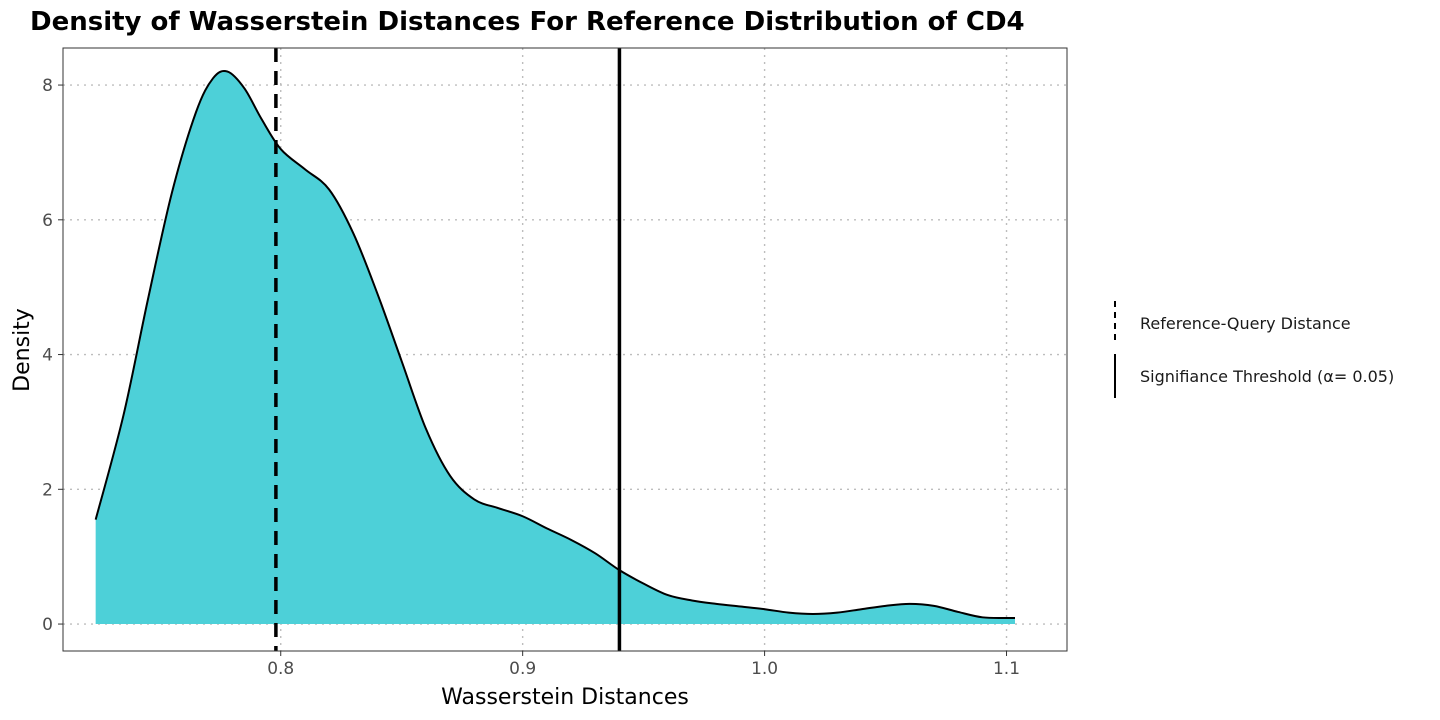 The height and width of the screenshot is (720, 1440). What do you see at coordinates (47, 86) in the screenshot?
I see `y-tick-label: 8` at bounding box center [47, 86].